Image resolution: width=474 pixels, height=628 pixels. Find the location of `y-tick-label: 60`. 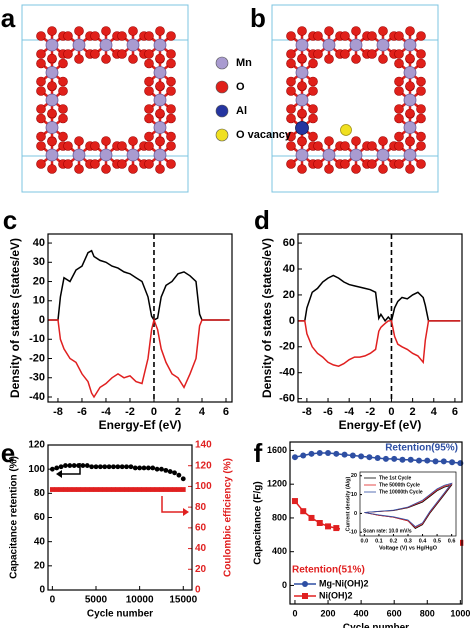

y-tick-label: 60 is located at coordinates (40, 517).